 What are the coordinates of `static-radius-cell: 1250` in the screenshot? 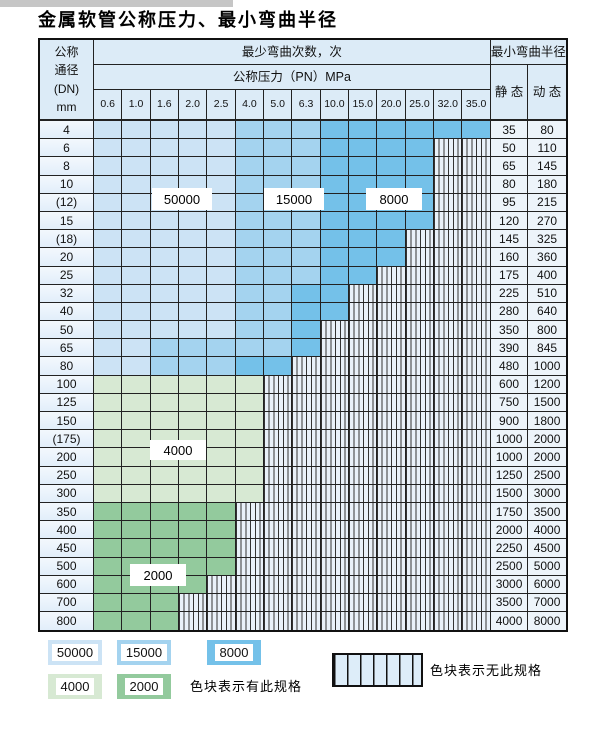 It's located at (509, 475).